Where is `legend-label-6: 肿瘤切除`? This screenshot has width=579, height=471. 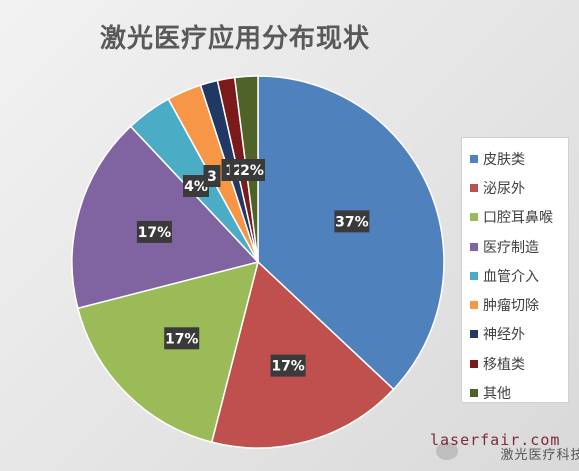 legend-label-6: 肿瘤切除 is located at coordinates (511, 306).